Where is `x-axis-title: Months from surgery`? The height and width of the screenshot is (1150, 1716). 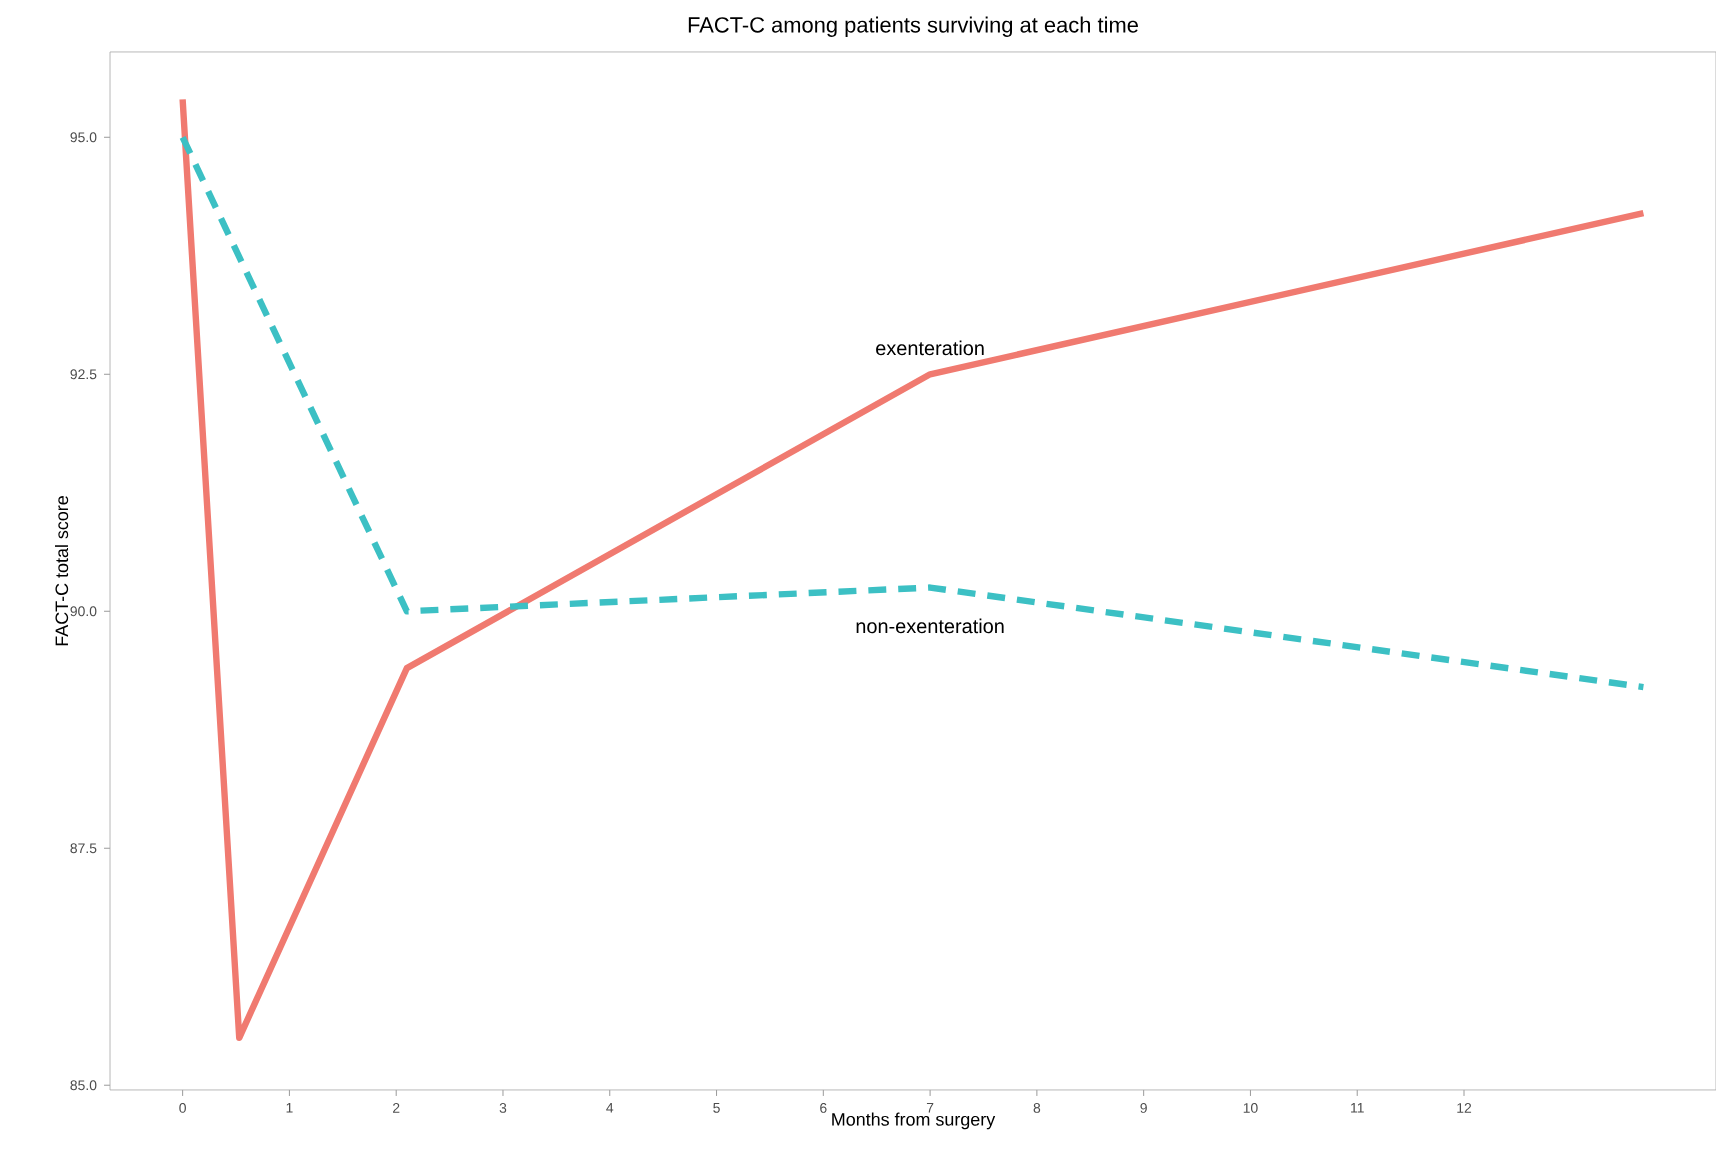 x-axis-title: Months from surgery is located at coordinates (914, 1121).